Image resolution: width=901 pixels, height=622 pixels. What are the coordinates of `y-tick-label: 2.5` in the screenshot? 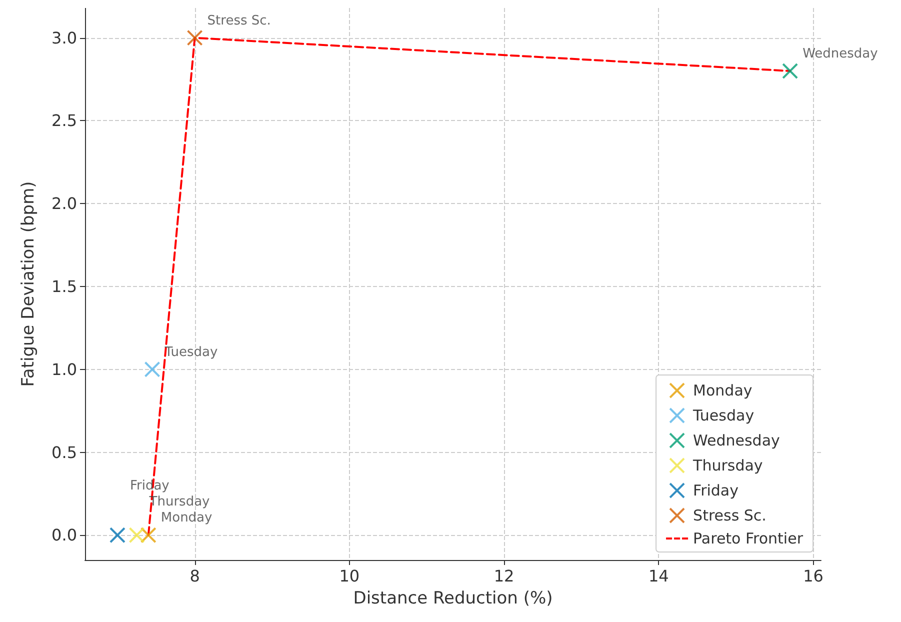 It's located at (64, 120).